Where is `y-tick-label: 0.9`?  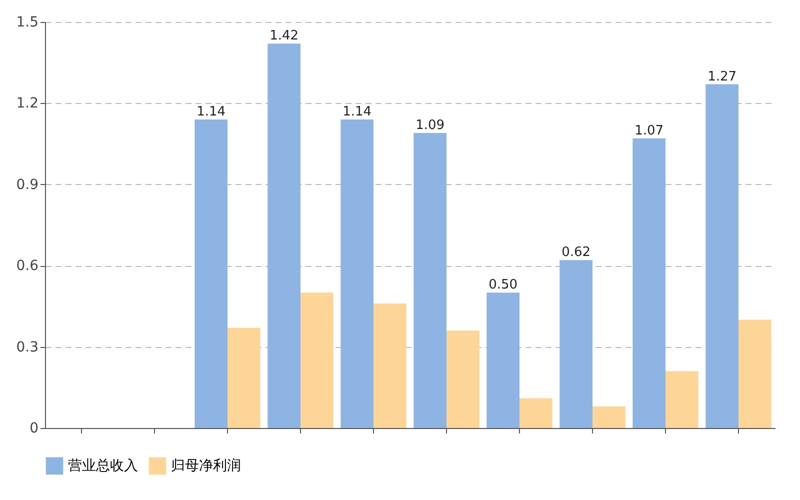 y-tick-label: 0.9 is located at coordinates (27, 184).